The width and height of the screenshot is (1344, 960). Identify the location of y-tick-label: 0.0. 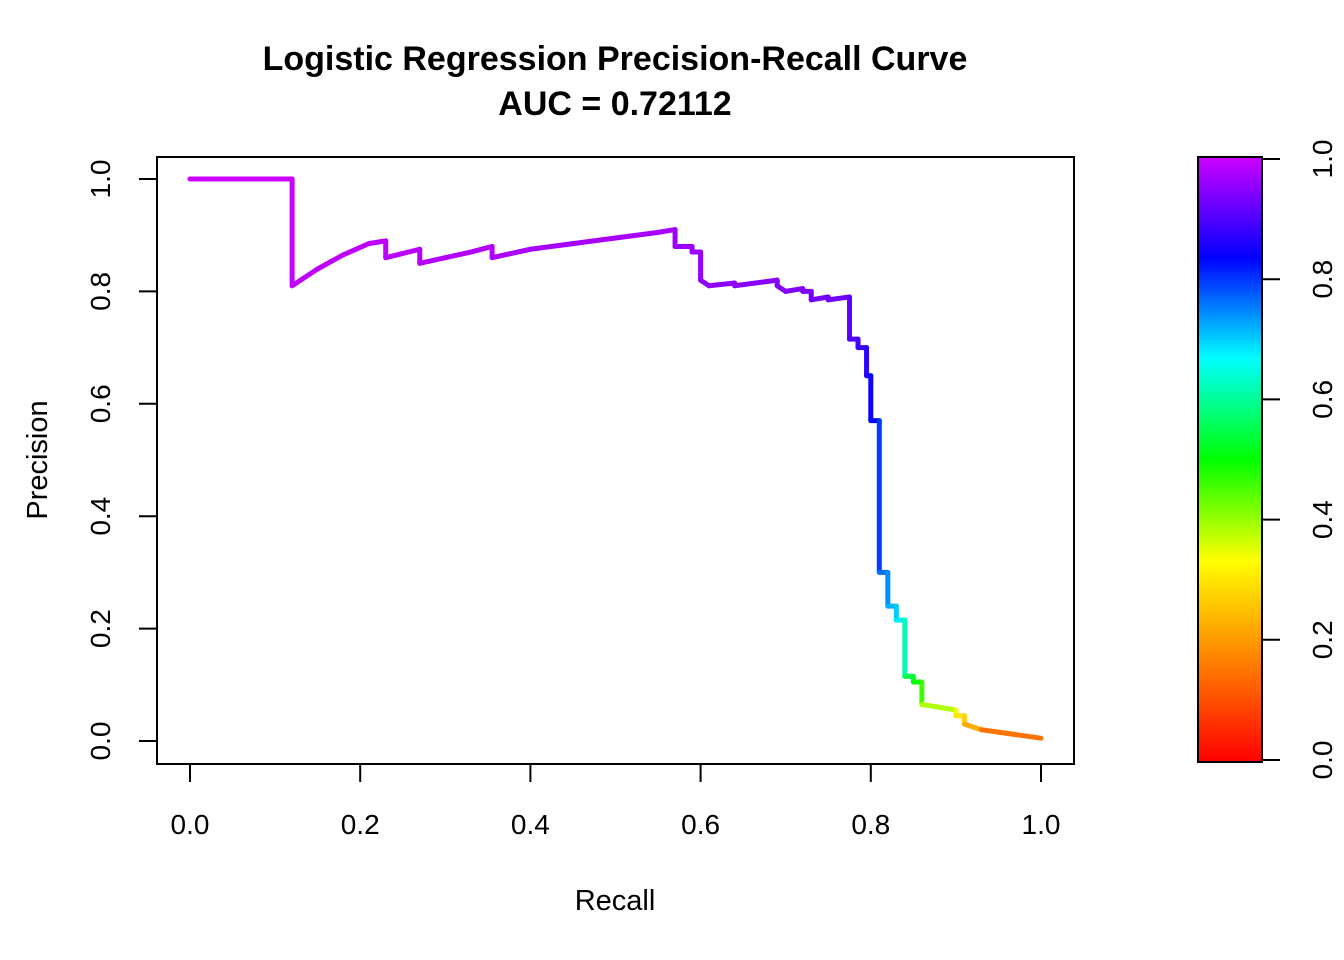
(100, 741).